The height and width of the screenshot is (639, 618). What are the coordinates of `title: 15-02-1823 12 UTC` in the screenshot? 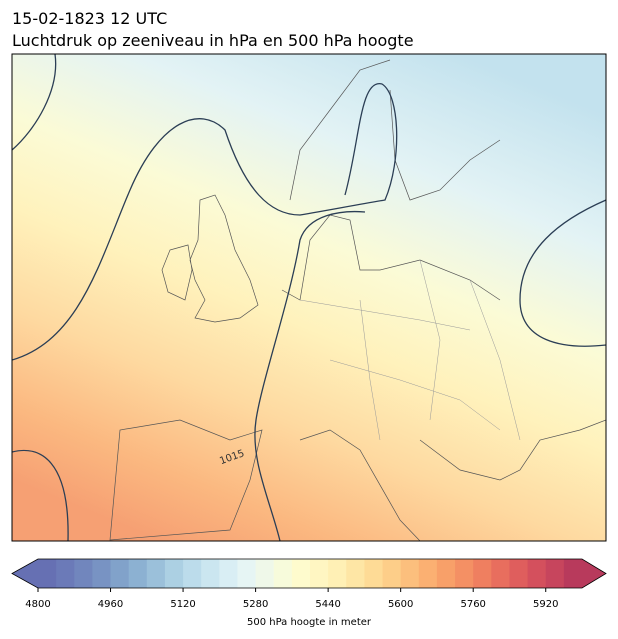 It's located at (89, 18).